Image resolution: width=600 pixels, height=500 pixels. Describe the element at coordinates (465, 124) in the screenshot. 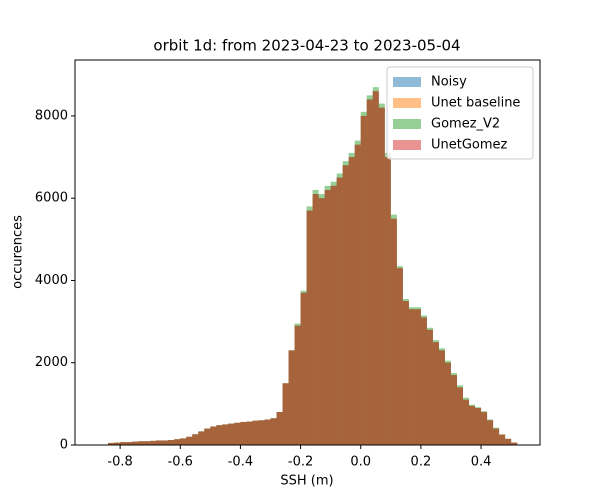

I see `legend-label: Gomez_V2` at that location.